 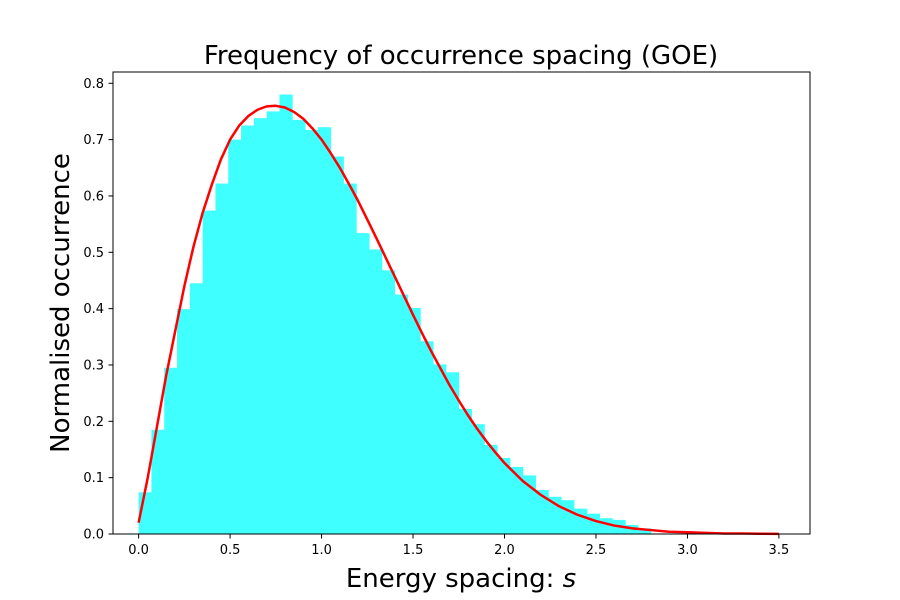 I want to click on y-tick-label: 0.7, so click(x=93, y=140).